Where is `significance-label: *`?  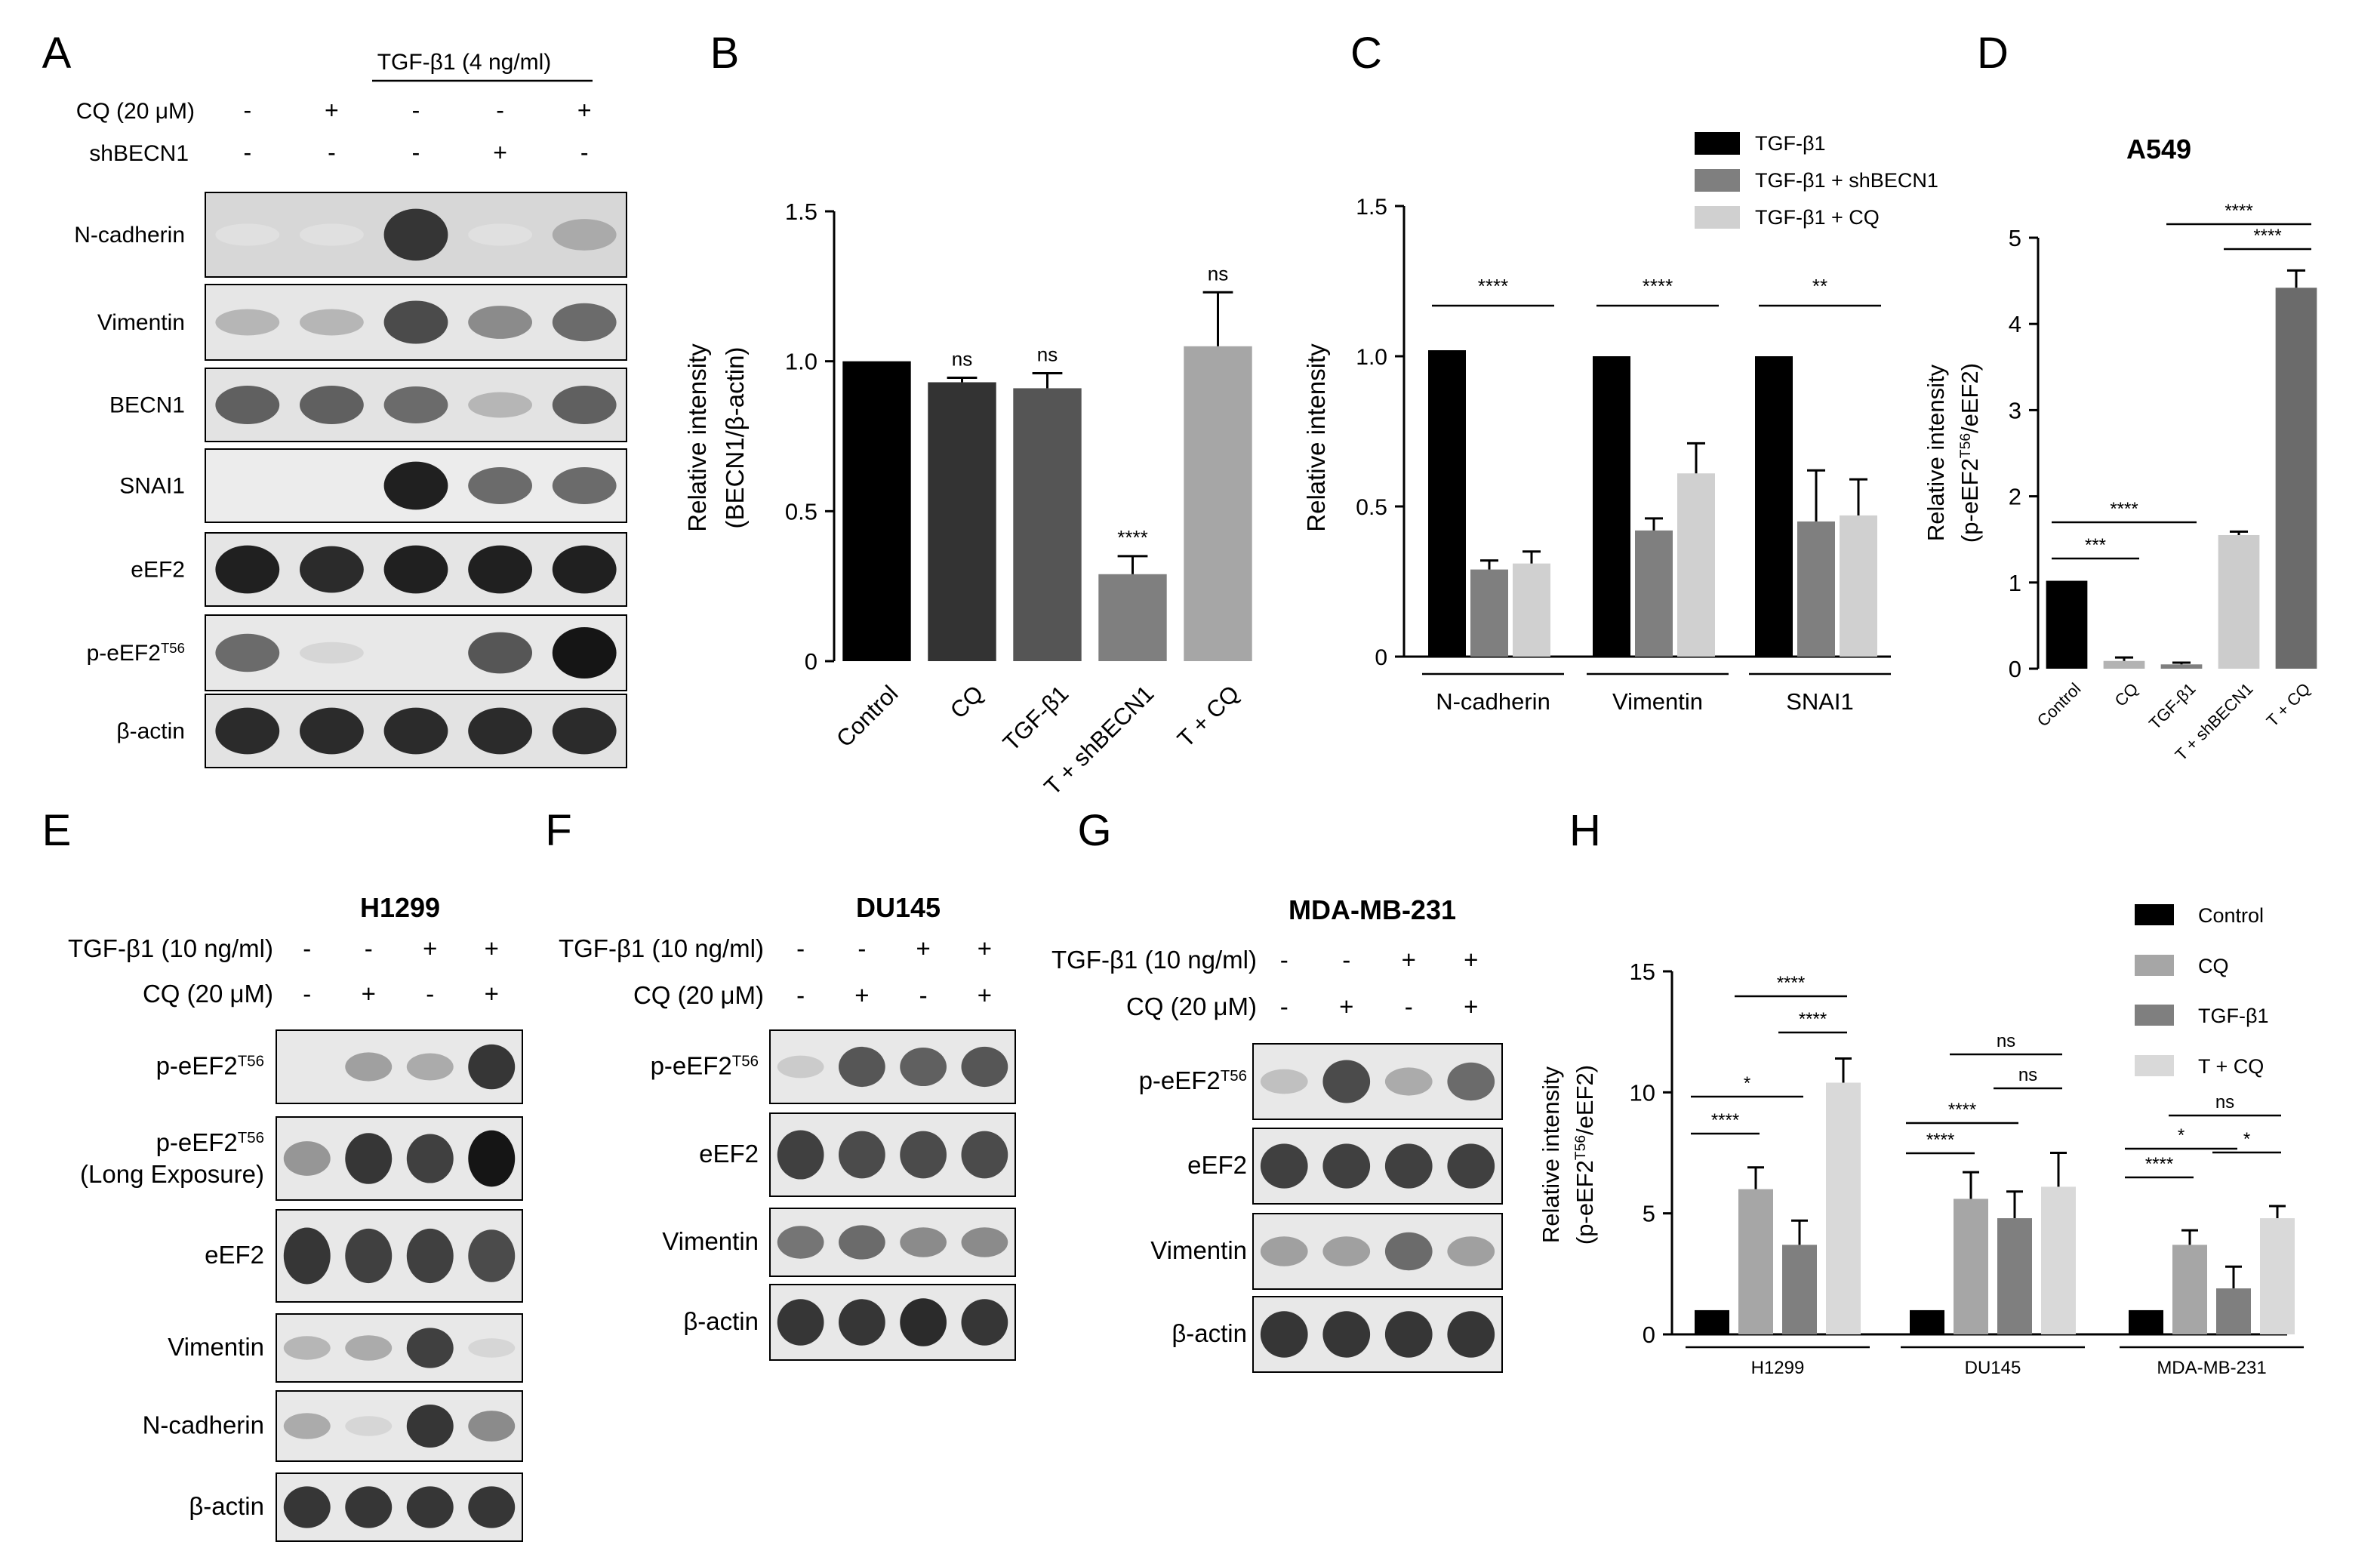
significance-label: * is located at coordinates (1747, 1083).